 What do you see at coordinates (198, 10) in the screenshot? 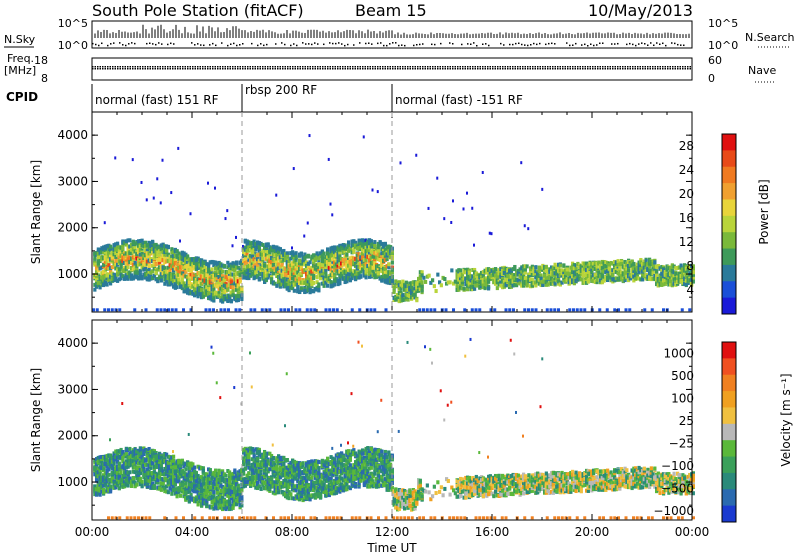
I see `station-title: South Pole Station (fitACF)` at bounding box center [198, 10].